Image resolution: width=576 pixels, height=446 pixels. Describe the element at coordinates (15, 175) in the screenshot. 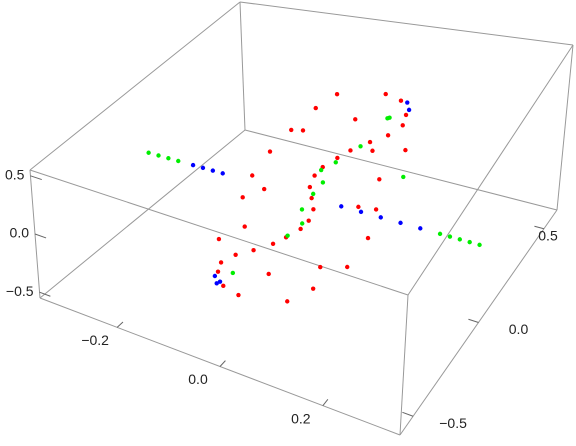

I see `z-tick-label: 0.5` at that location.